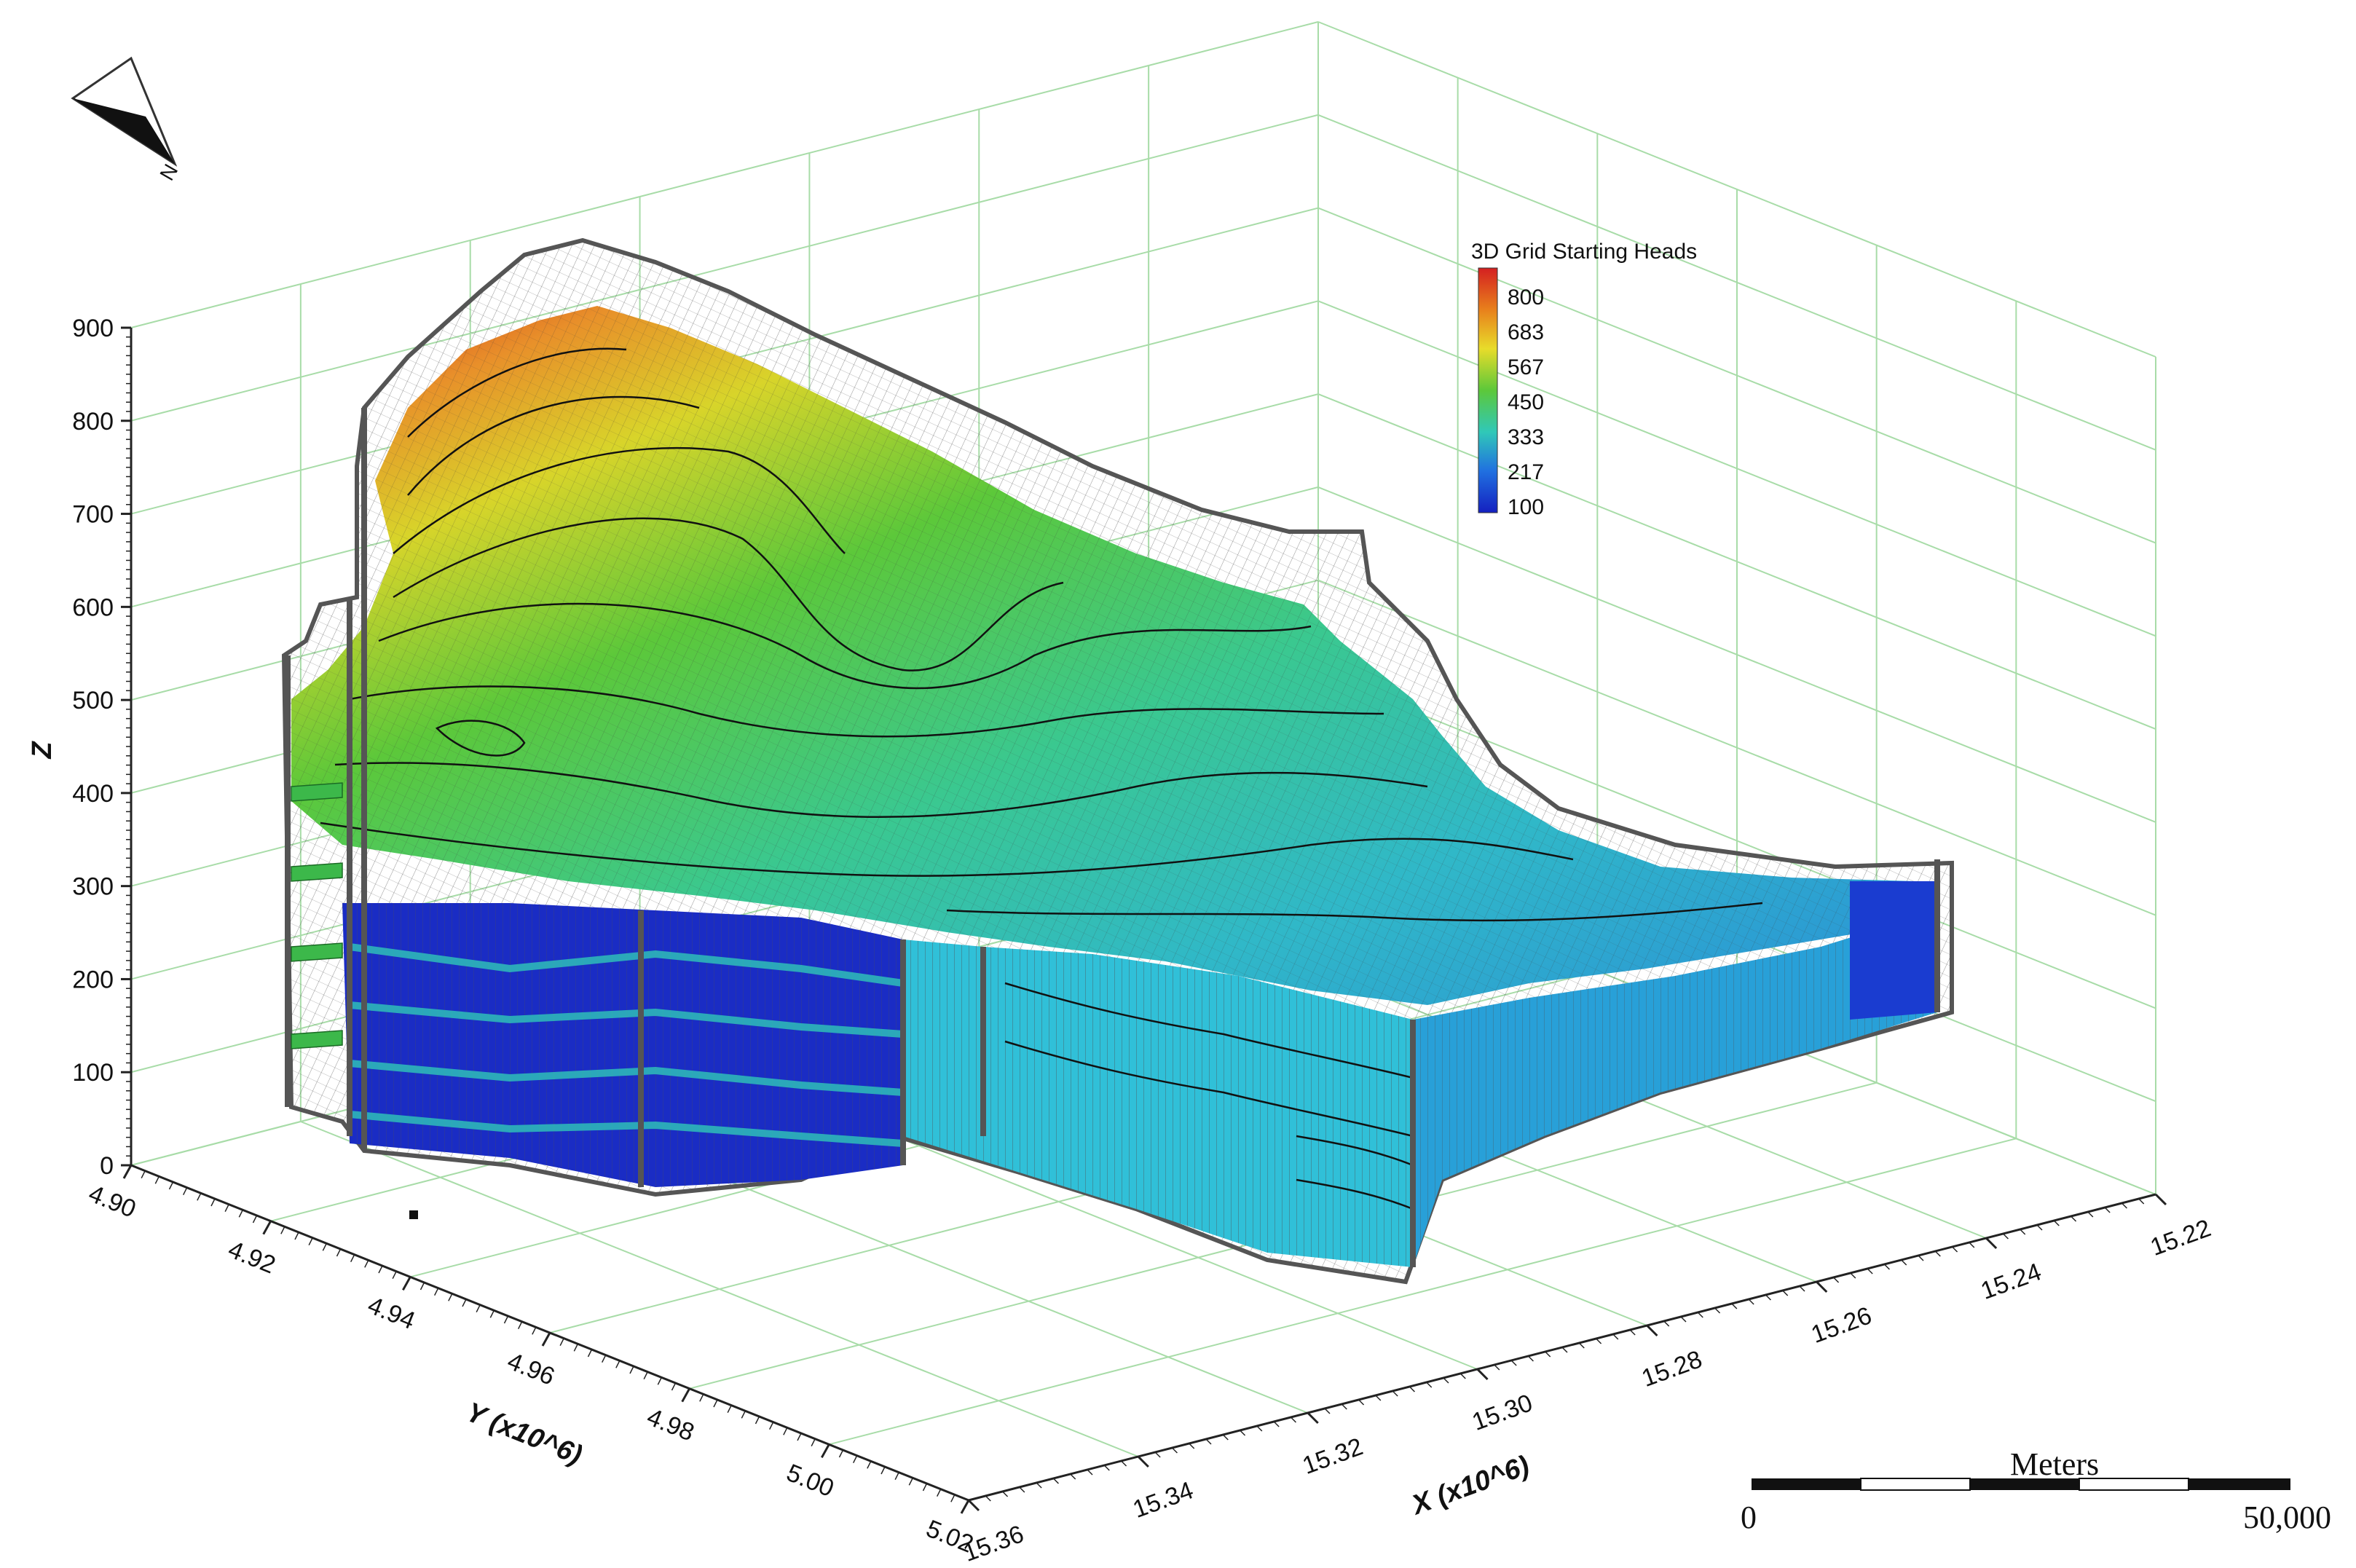 This screenshot has height=1568, width=2356. I want to click on x-tick-label: 15.28, so click(1672, 1368).